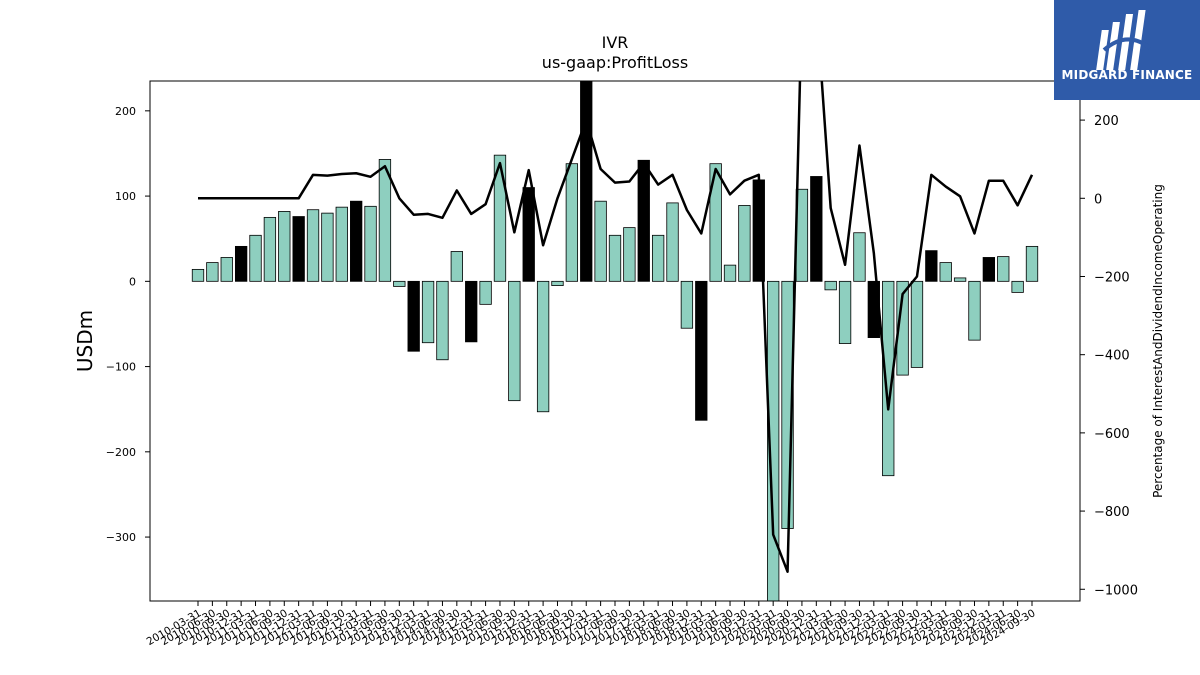 This screenshot has width=1200, height=675. What do you see at coordinates (1098, 199) in the screenshot?
I see `y2-tick-label: 0` at bounding box center [1098, 199].